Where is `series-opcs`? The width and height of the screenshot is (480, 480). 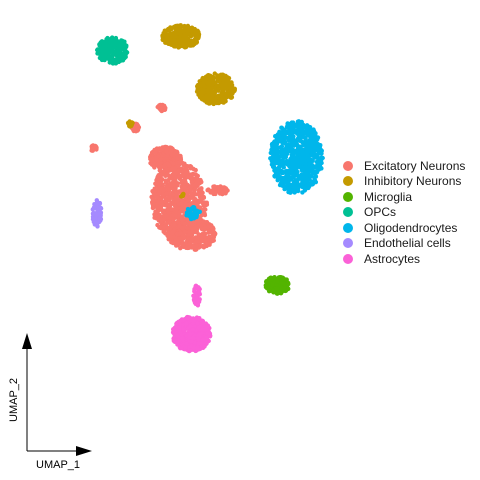 series-opcs is located at coordinates (112, 50).